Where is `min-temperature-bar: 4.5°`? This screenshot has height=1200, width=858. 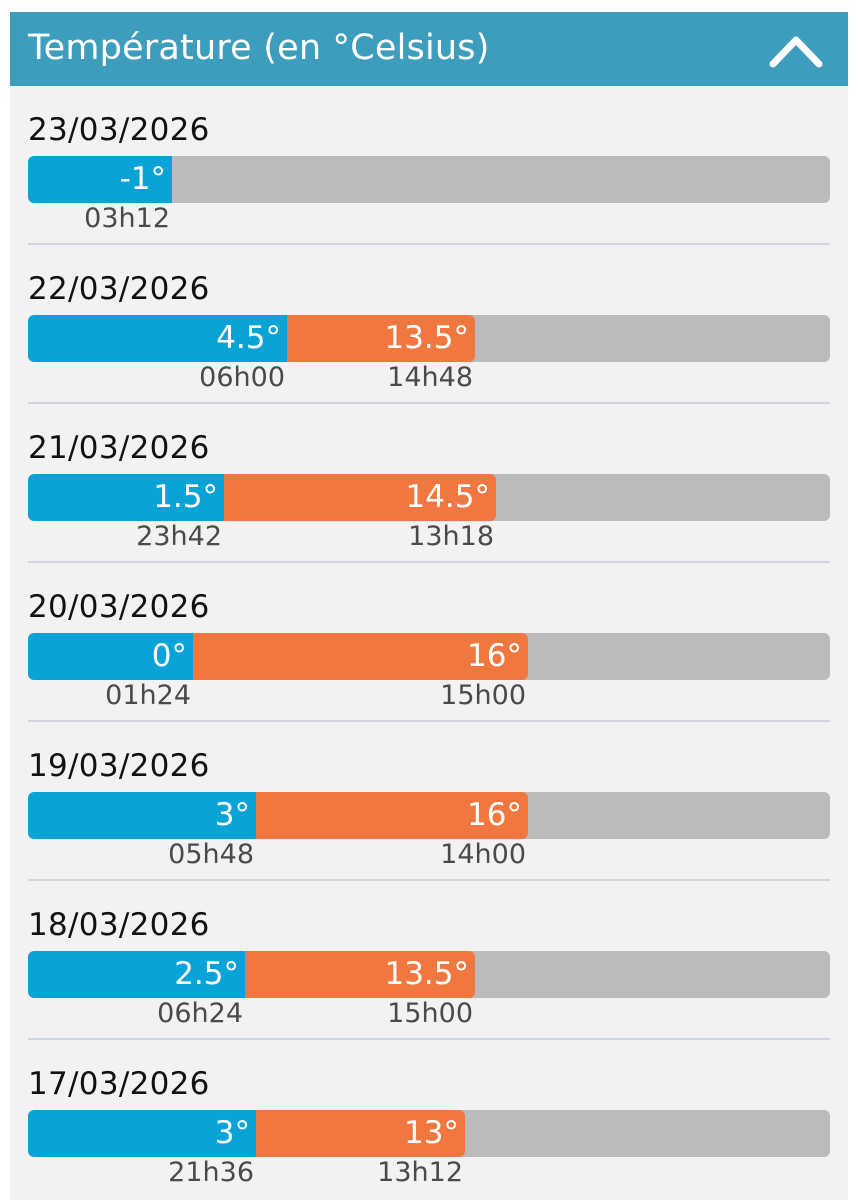
min-temperature-bar: 4.5° is located at coordinates (157, 338).